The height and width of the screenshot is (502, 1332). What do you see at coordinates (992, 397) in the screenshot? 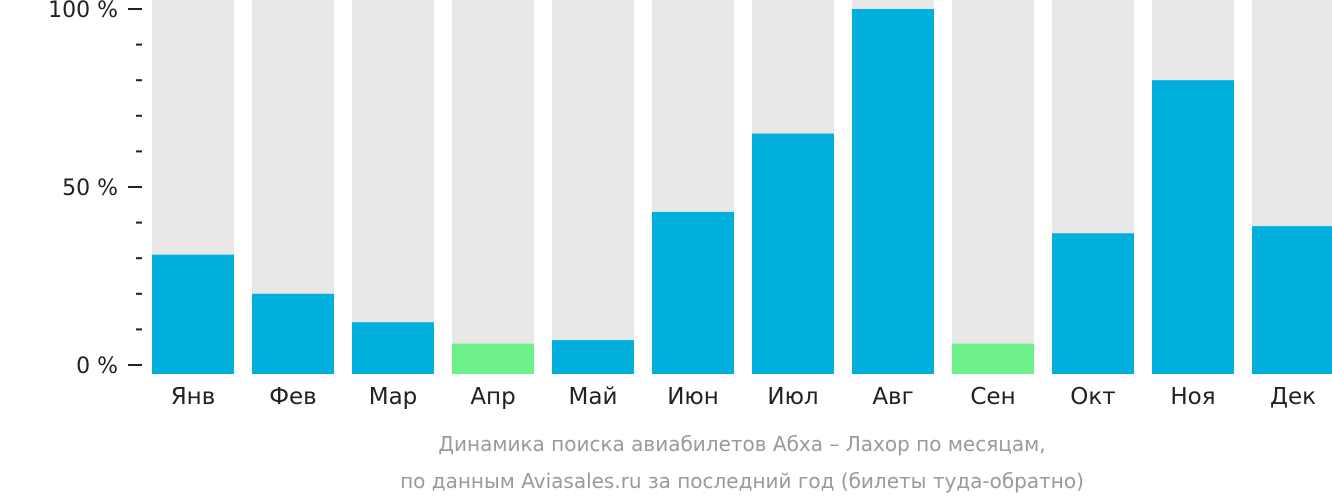
I see `x-category-label: Сен` at bounding box center [992, 397].